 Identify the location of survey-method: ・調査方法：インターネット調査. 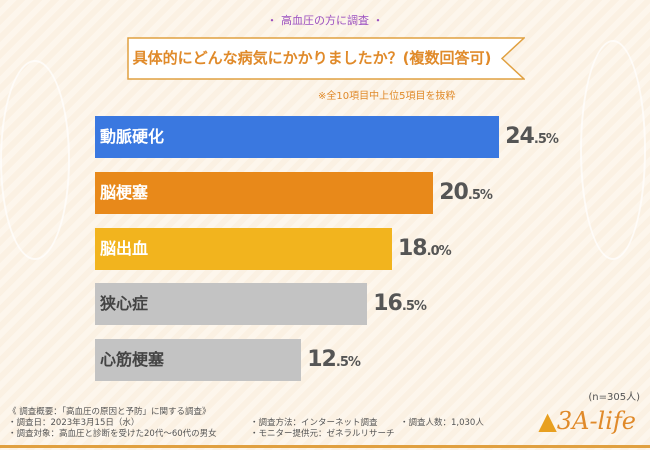
(314, 423).